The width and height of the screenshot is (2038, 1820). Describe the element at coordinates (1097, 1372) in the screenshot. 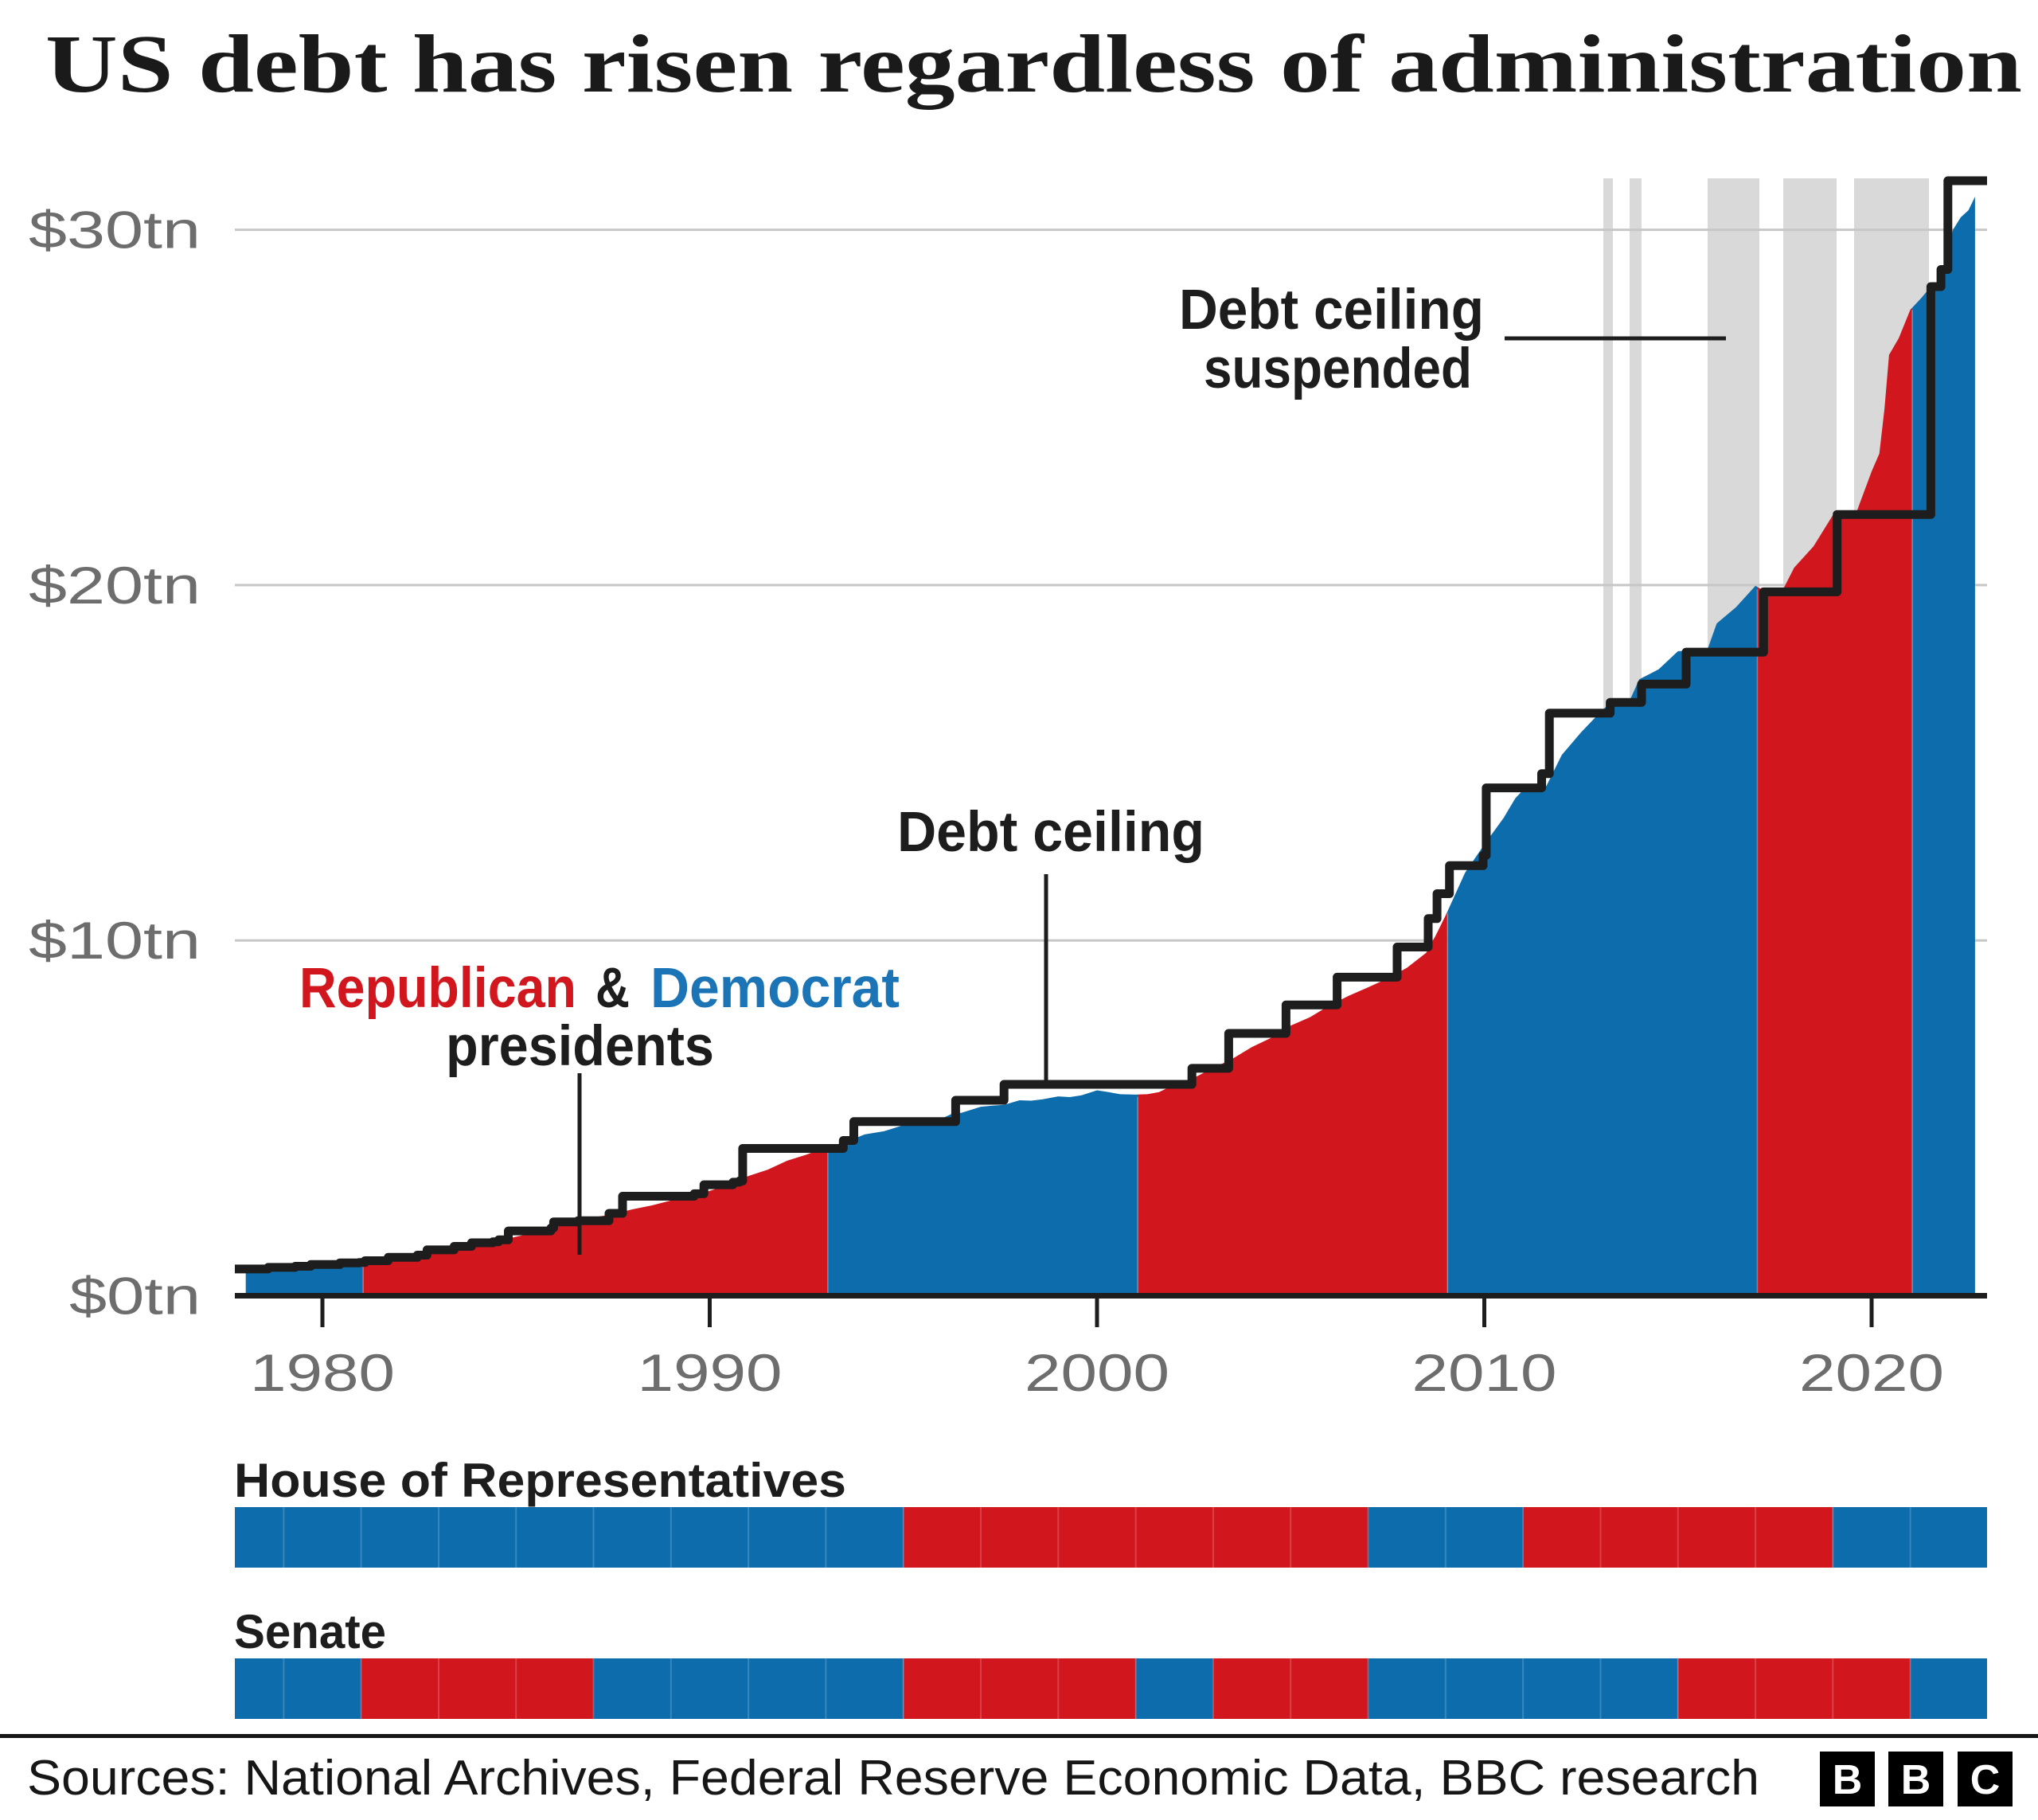

I see `svg-text: 2000` at that location.